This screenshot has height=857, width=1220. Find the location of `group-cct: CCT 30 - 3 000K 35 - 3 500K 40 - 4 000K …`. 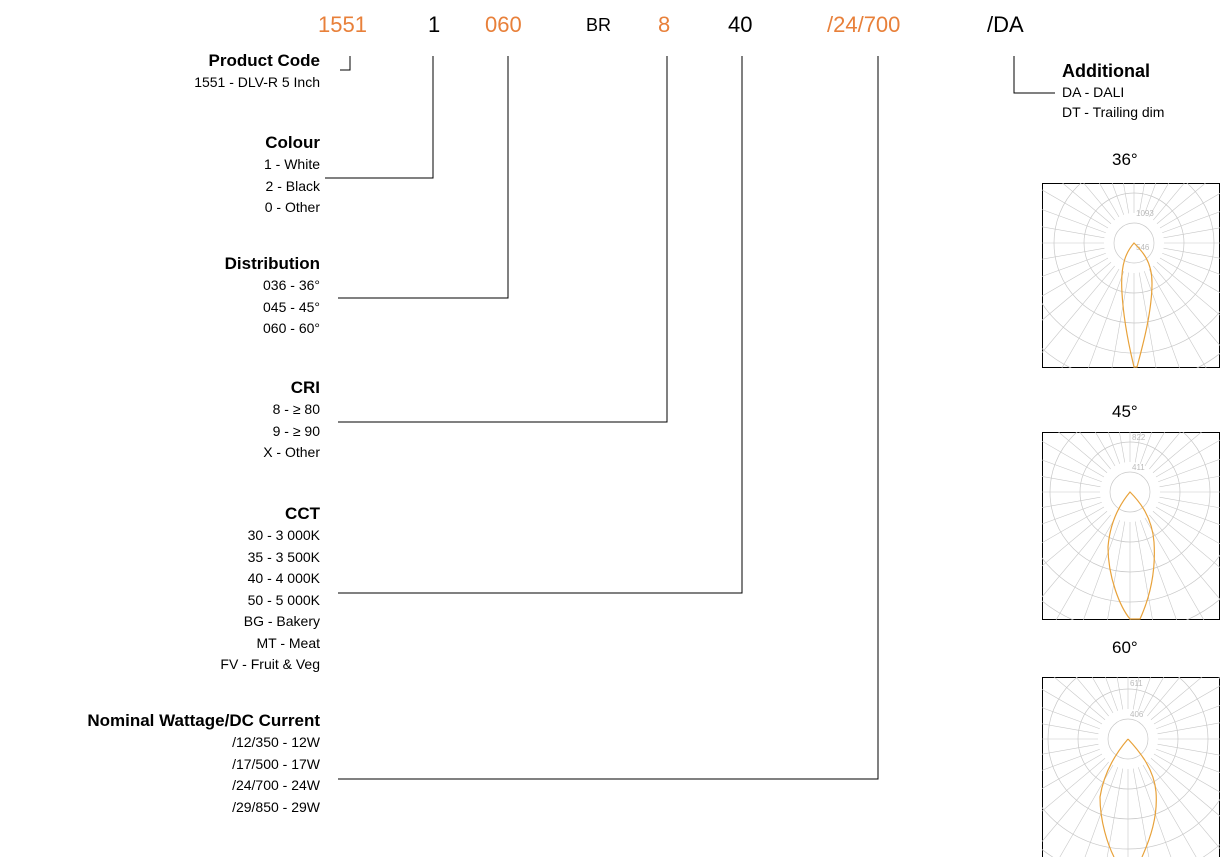

group-cct: CCT 30 - 3 000K 35 - 3 500K 40 - 4 000K … is located at coordinates (270, 589).